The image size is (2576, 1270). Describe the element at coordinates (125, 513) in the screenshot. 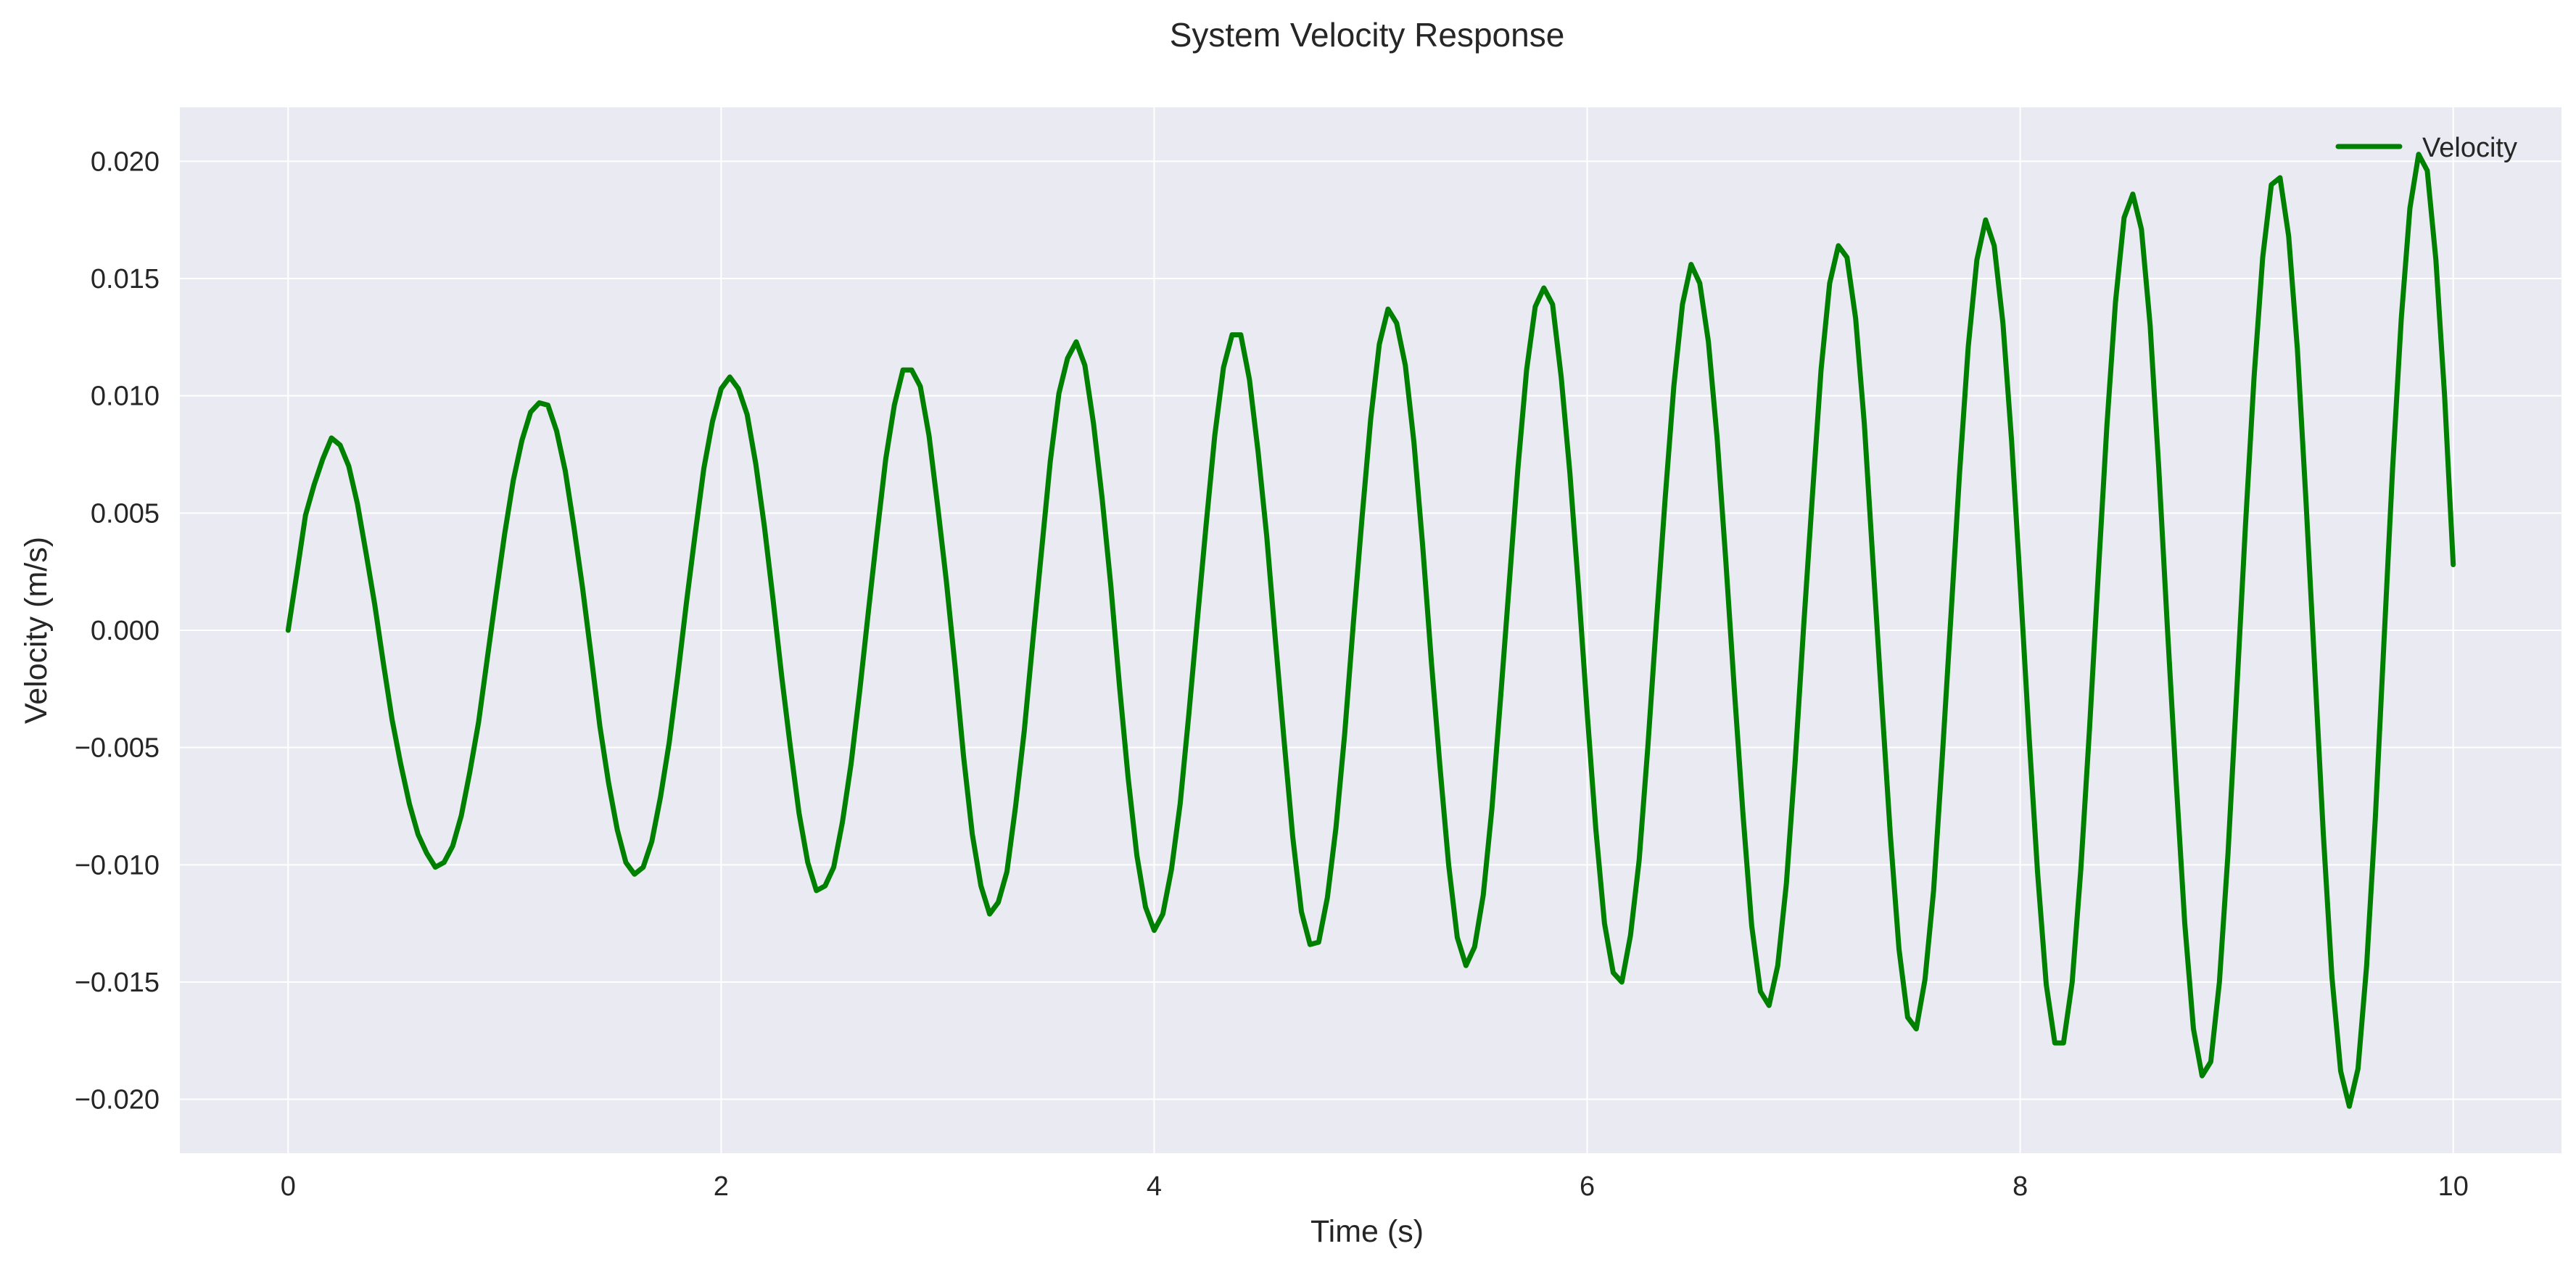

I see `y-tick-label: 0.005` at that location.